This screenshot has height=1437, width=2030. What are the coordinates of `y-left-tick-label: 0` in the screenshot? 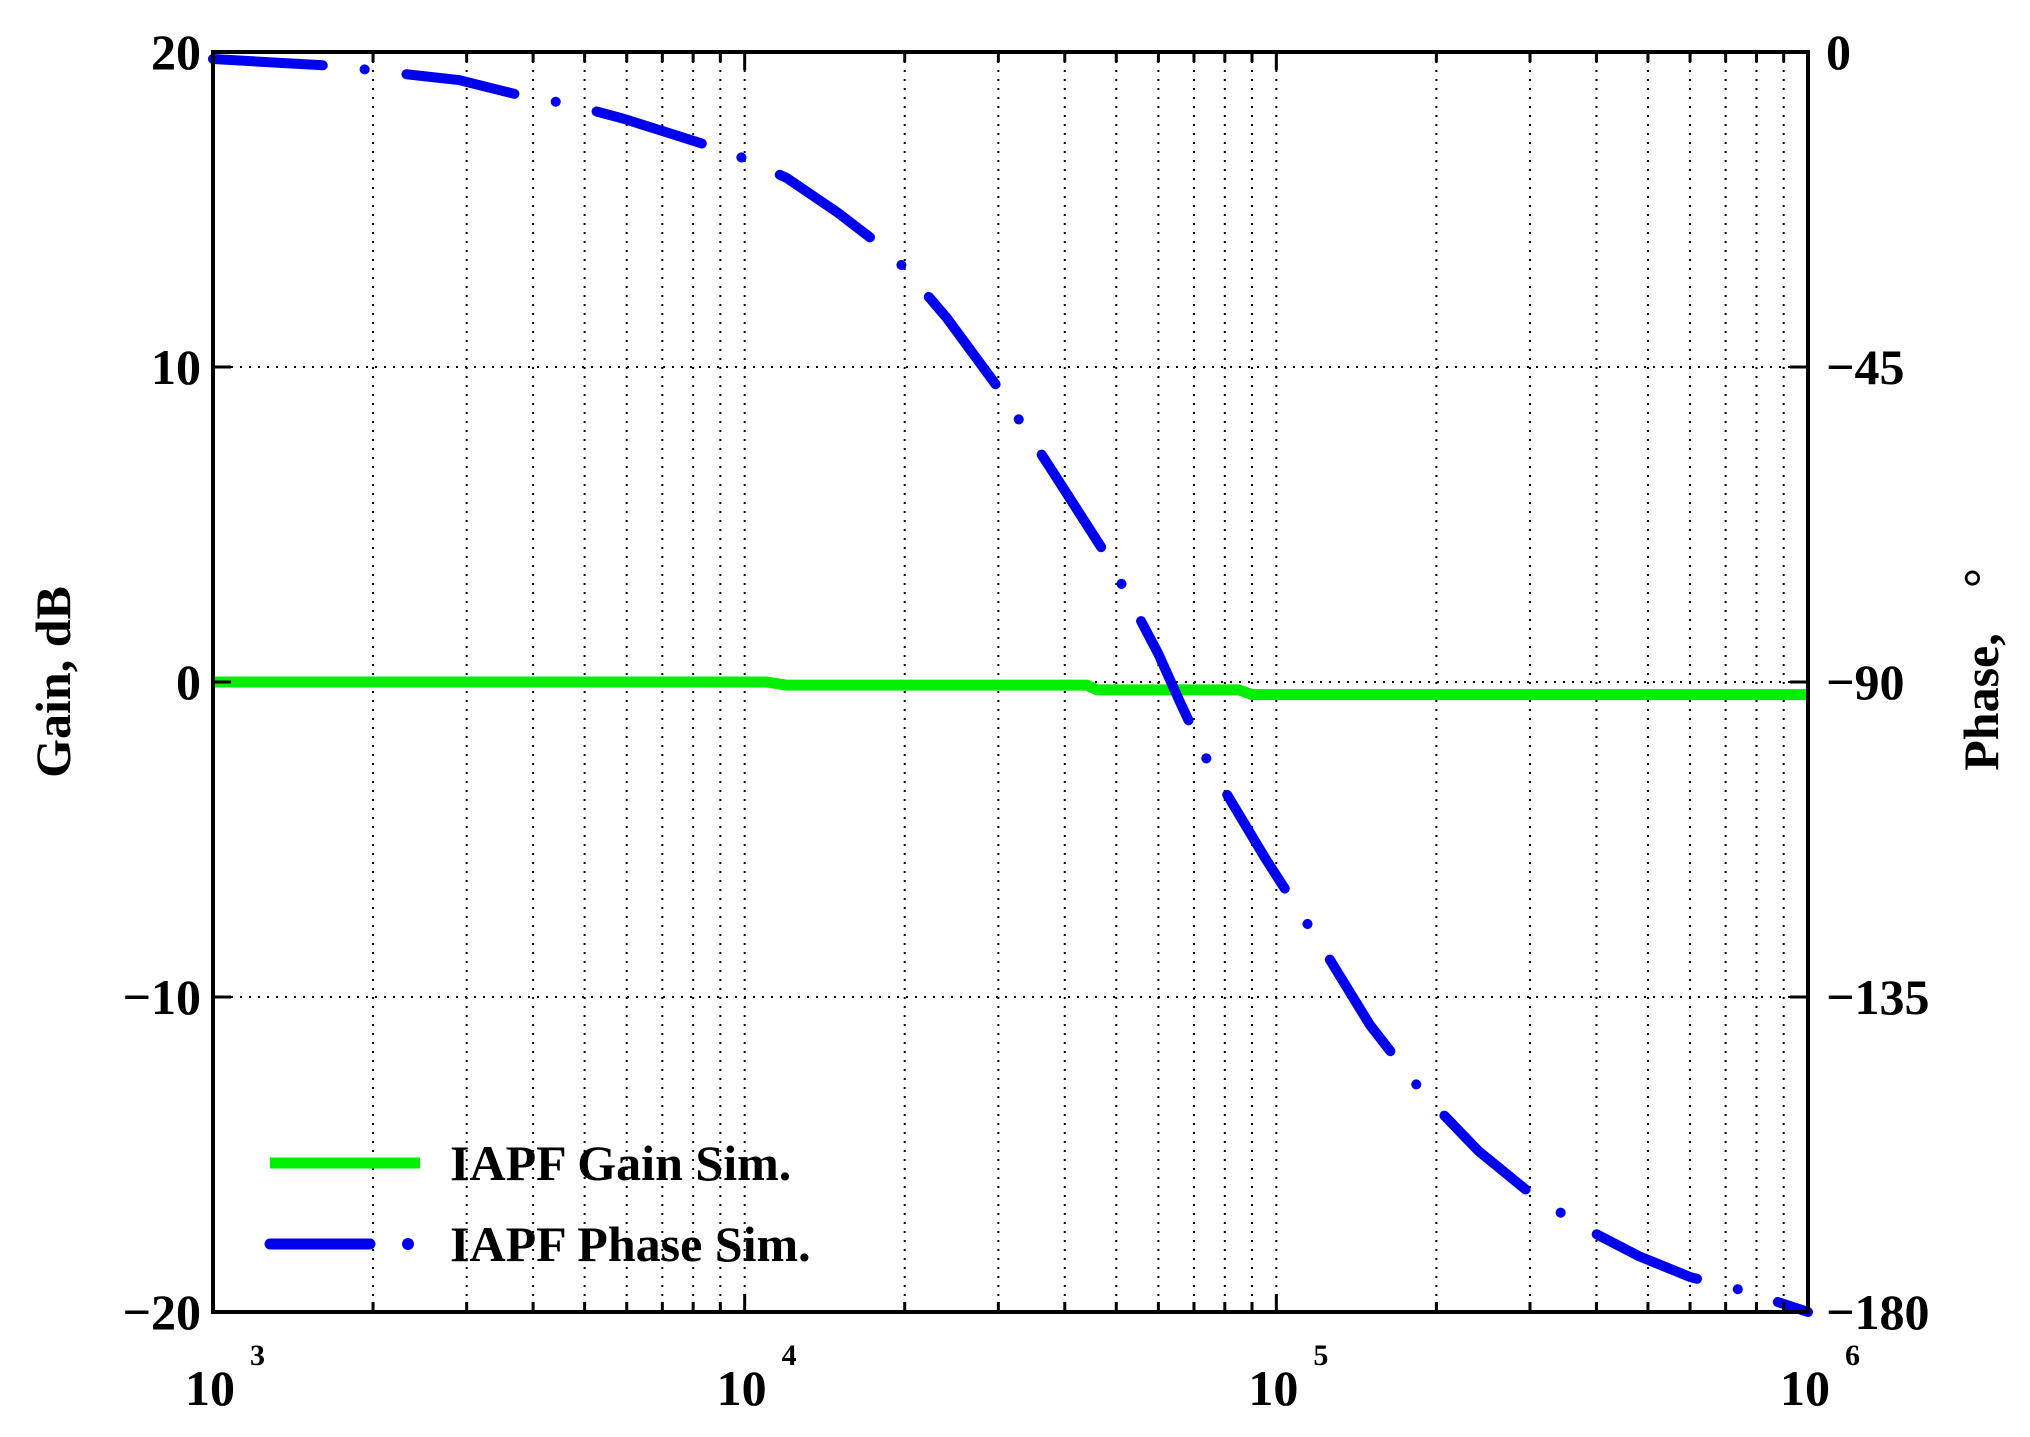 It's located at (188, 682).